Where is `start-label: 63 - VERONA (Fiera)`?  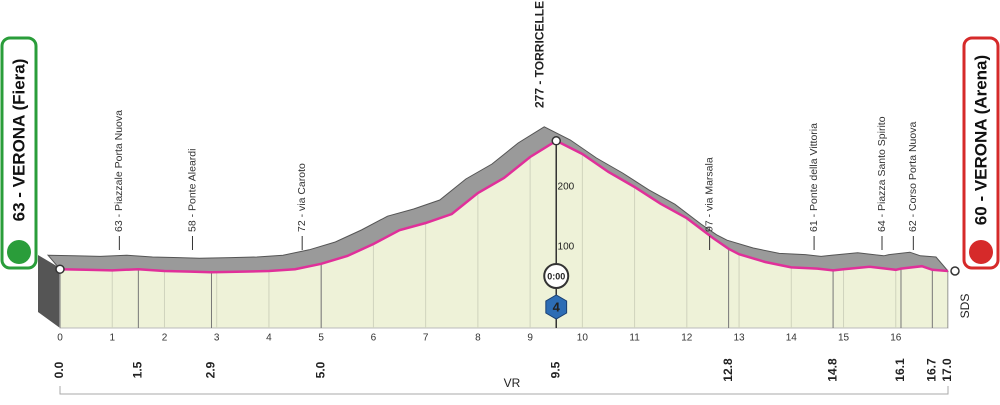 start-label: 63 - VERONA (Fiera) is located at coordinates (18, 140).